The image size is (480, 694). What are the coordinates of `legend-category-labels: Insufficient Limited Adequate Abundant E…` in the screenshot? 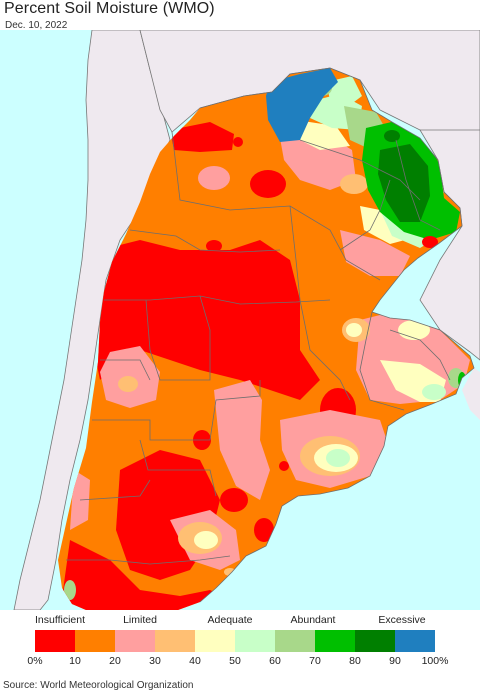 It's located at (240, 621).